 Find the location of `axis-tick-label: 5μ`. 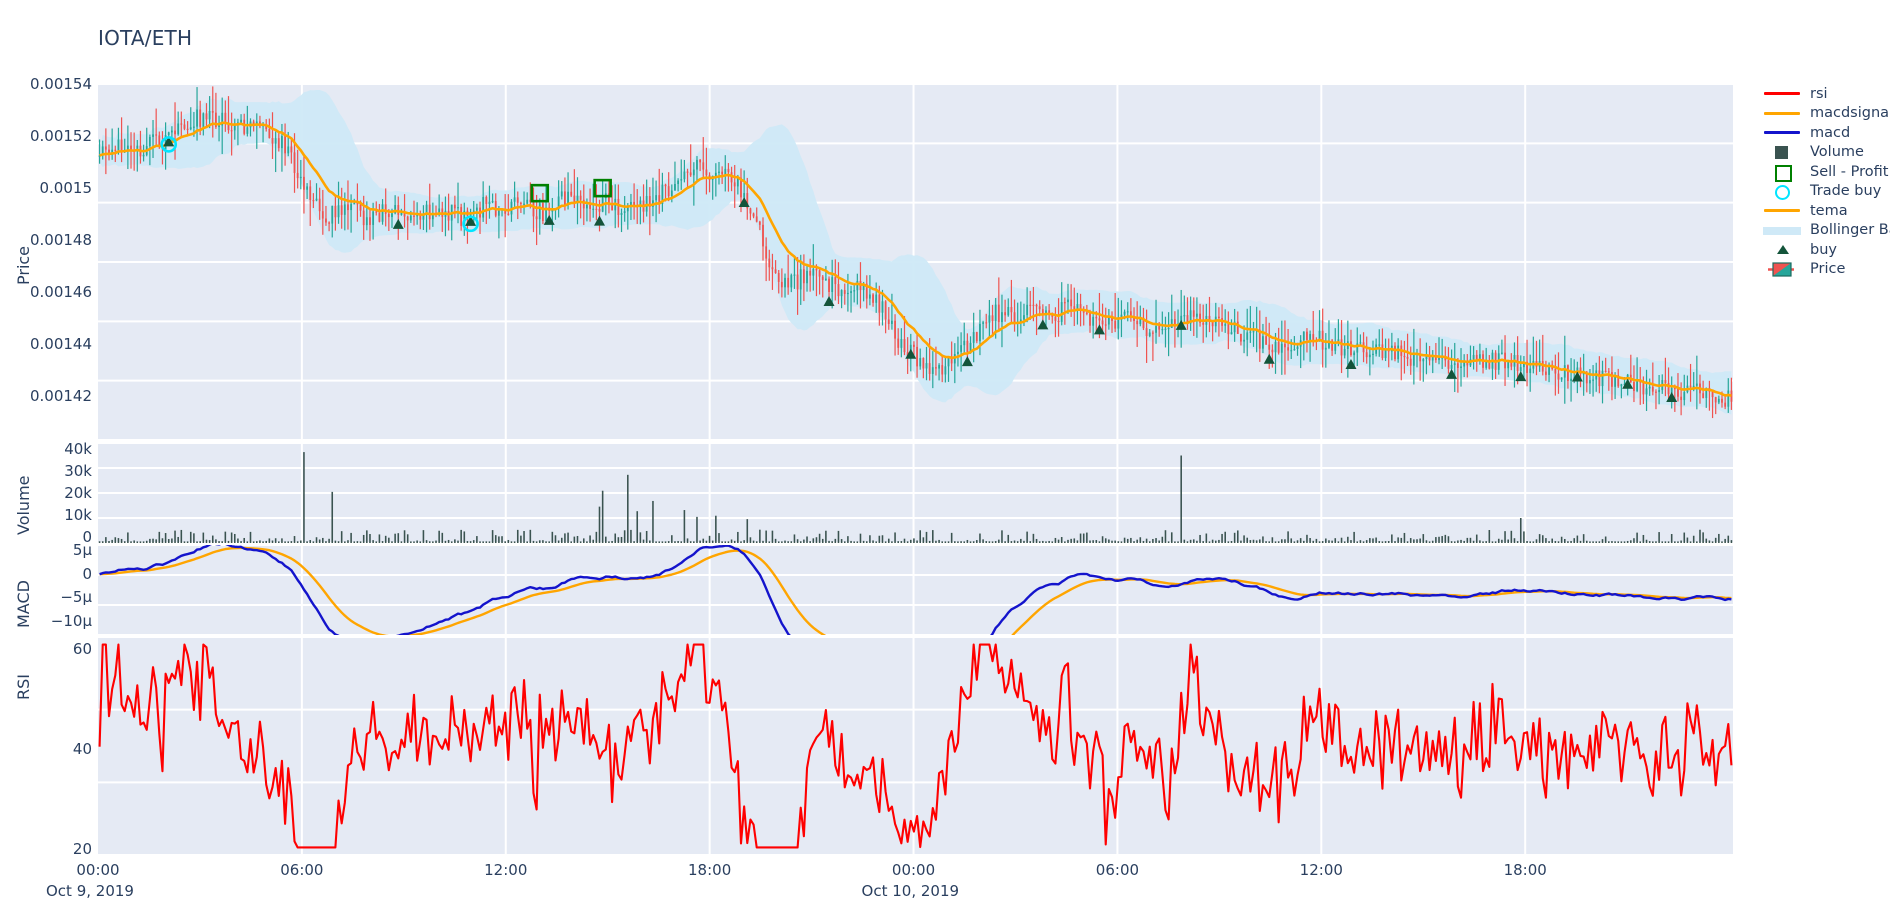

axis-tick-label: 5μ is located at coordinates (82, 550).